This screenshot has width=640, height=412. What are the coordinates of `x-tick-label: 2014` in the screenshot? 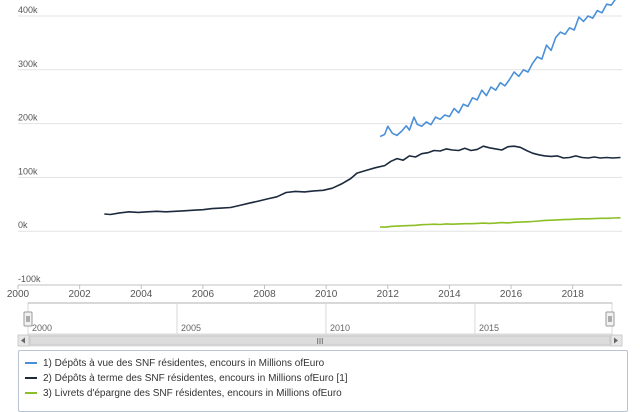 It's located at (449, 294).